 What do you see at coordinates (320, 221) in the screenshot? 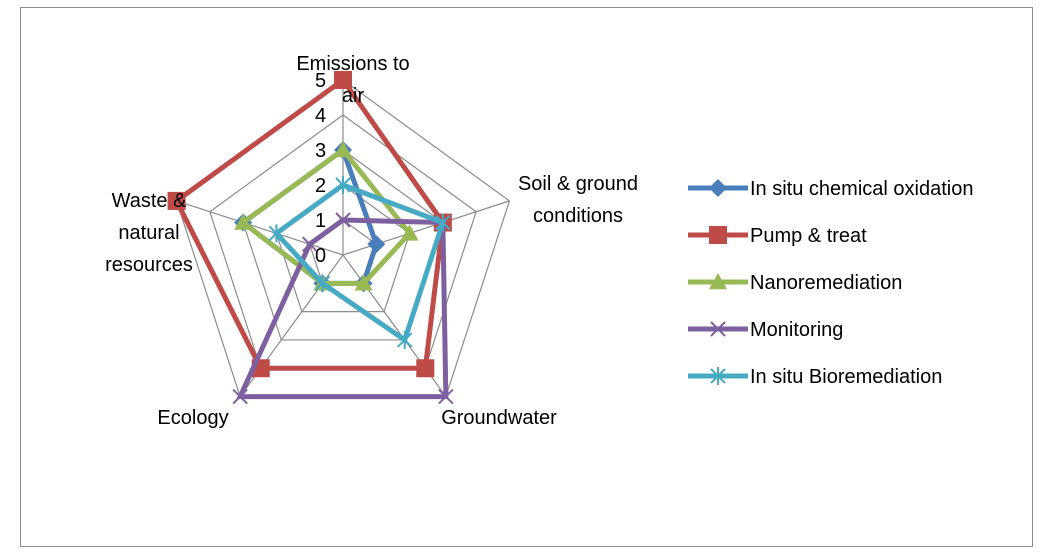
I see `tick-label: 1` at bounding box center [320, 221].